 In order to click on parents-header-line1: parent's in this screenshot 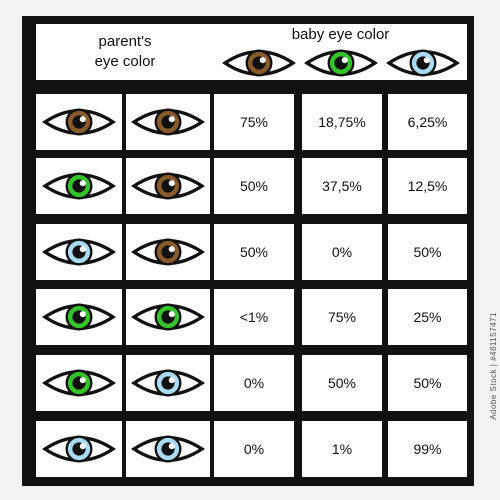, I will do `click(125, 41)`.